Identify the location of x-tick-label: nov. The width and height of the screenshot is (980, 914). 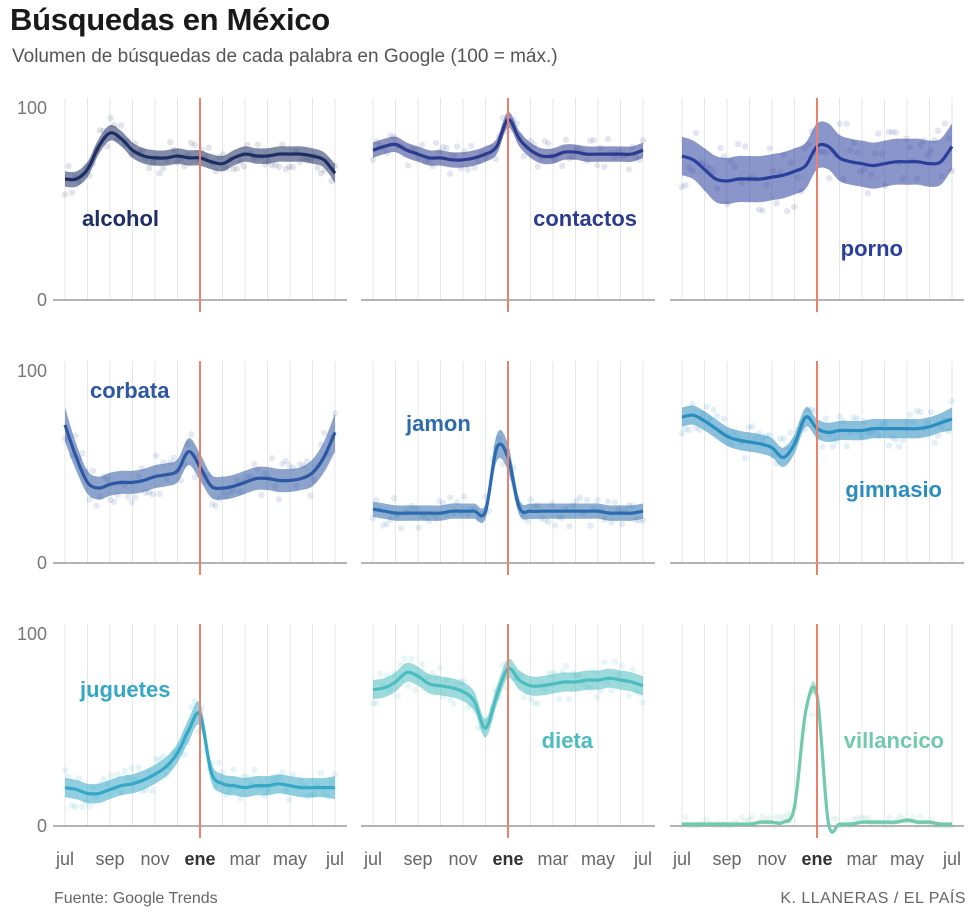
(771, 859).